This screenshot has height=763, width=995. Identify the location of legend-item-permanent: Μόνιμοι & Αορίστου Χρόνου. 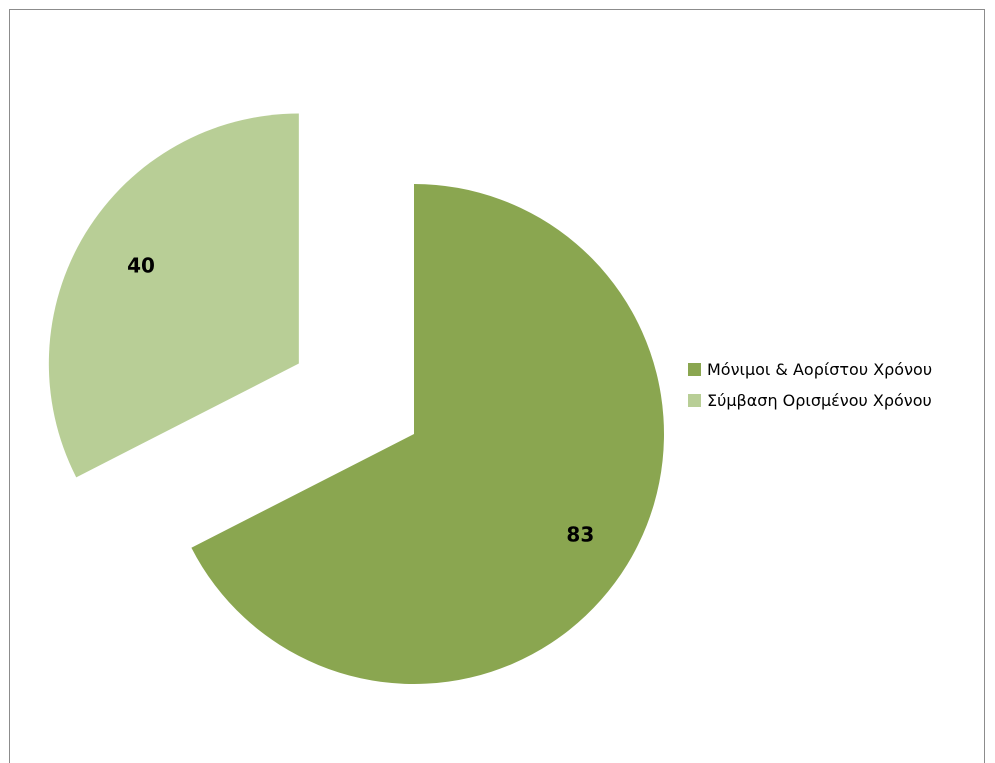
(810, 369).